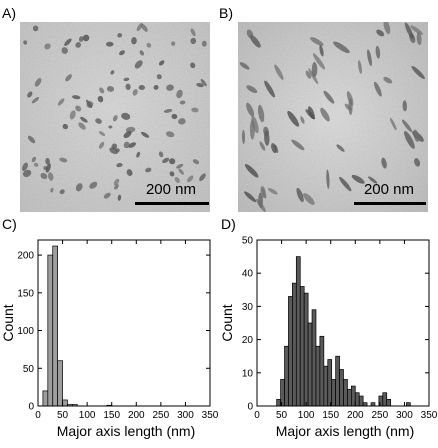  What do you see at coordinates (248, 274) in the screenshot?
I see `y-tick-label: 40` at bounding box center [248, 274].